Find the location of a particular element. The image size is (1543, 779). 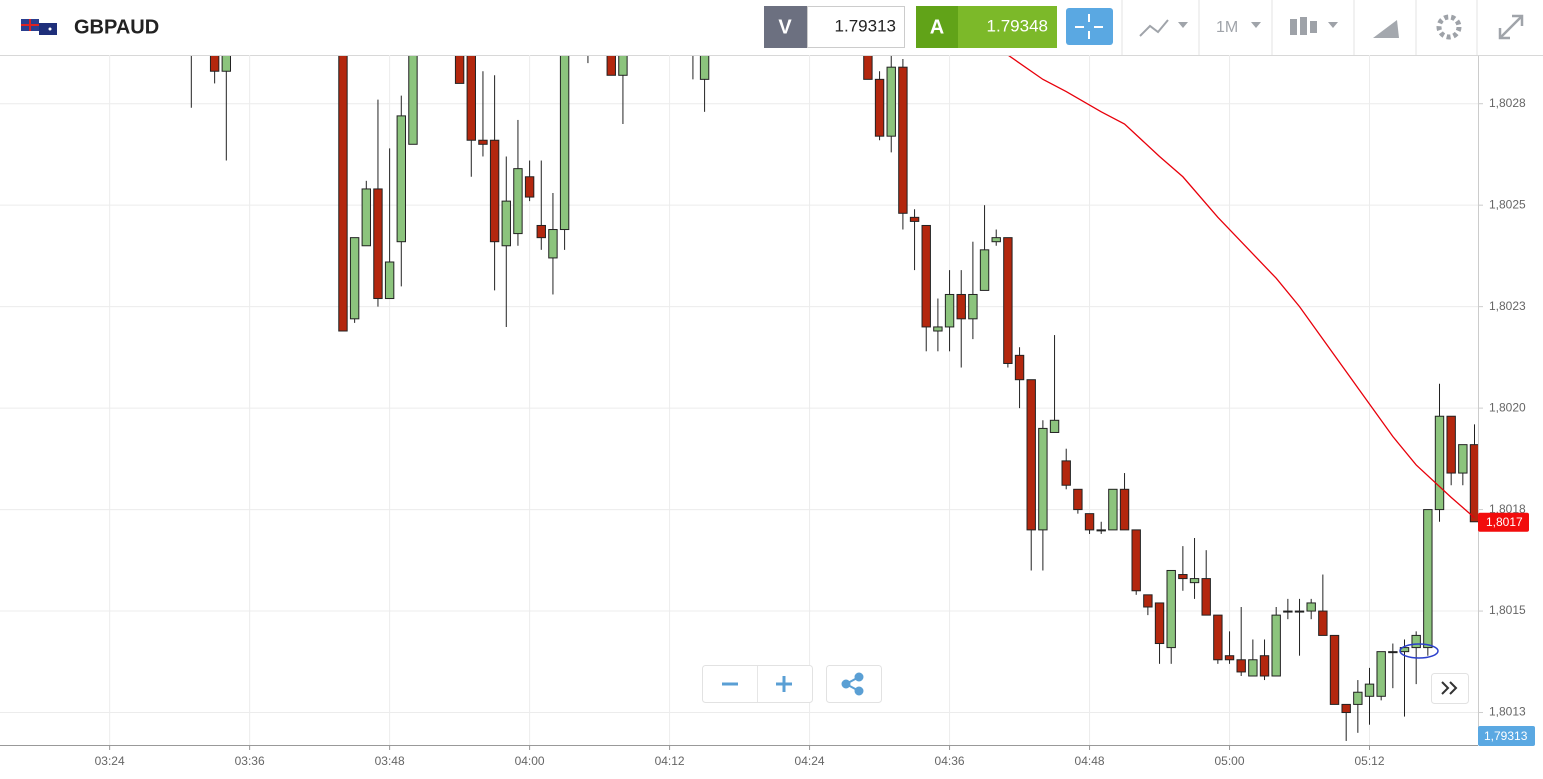

y-tick-label: 1,8023 is located at coordinates (1507, 306).